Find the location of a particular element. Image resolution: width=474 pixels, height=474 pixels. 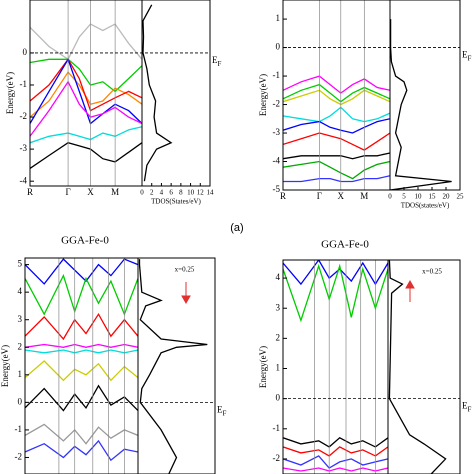

dos-tick-label: 15 is located at coordinates (433, 197).